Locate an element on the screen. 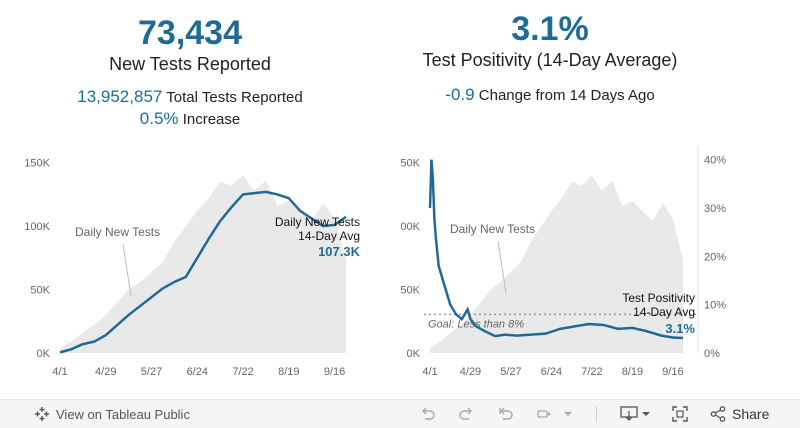  undo-icon is located at coordinates (428, 413).